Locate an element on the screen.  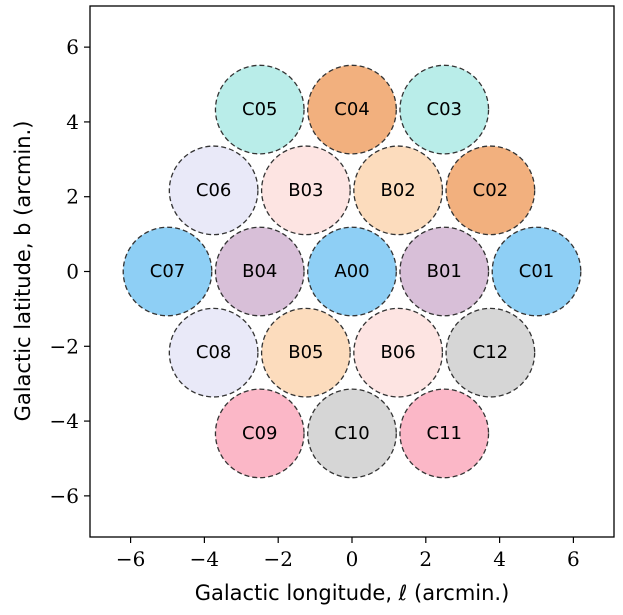
pointing-circle-b03 is located at coordinates (305, 190).